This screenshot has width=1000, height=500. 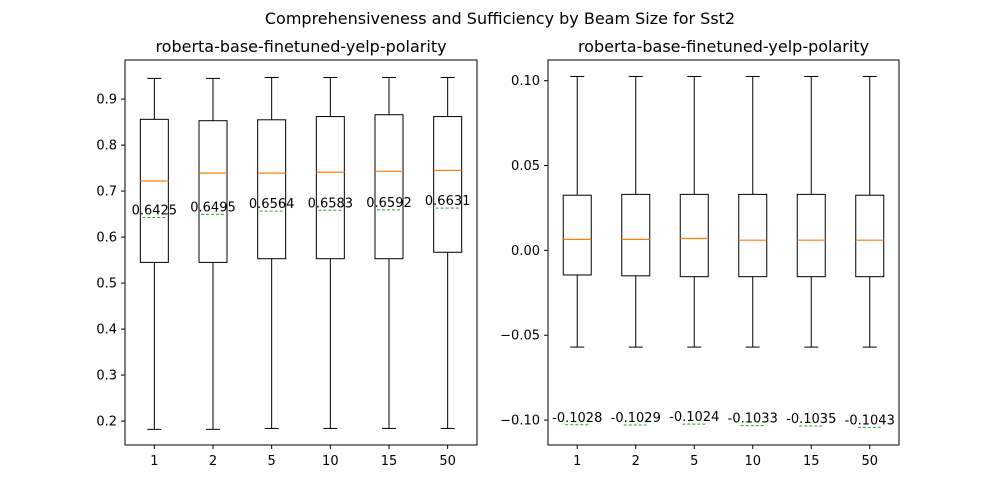 I want to click on mean-label: 0.6495, so click(x=213, y=207).